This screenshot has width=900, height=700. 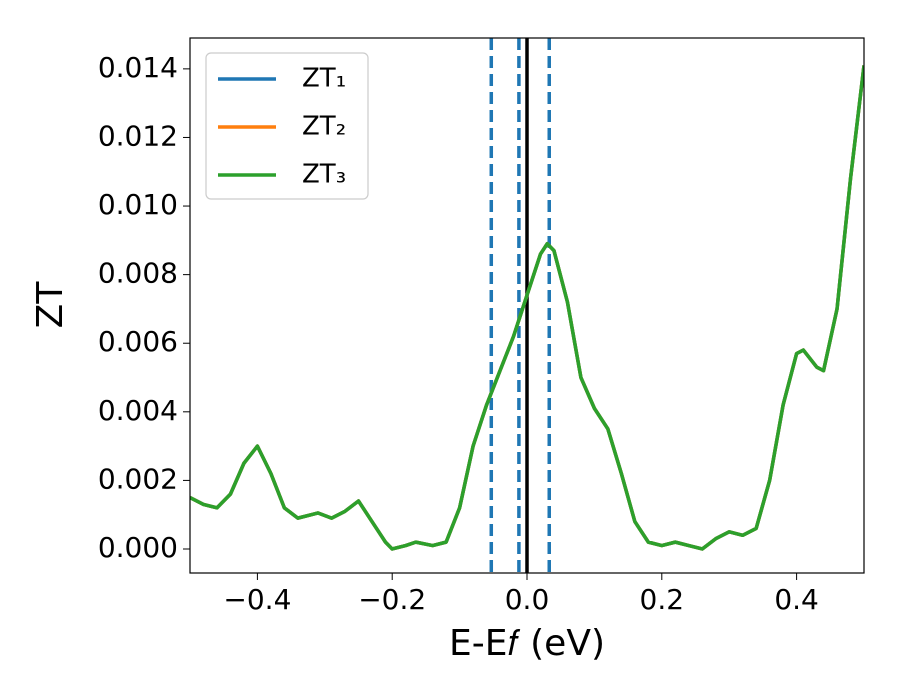 I want to click on y-axis-label: ZT, so click(x=50, y=305).